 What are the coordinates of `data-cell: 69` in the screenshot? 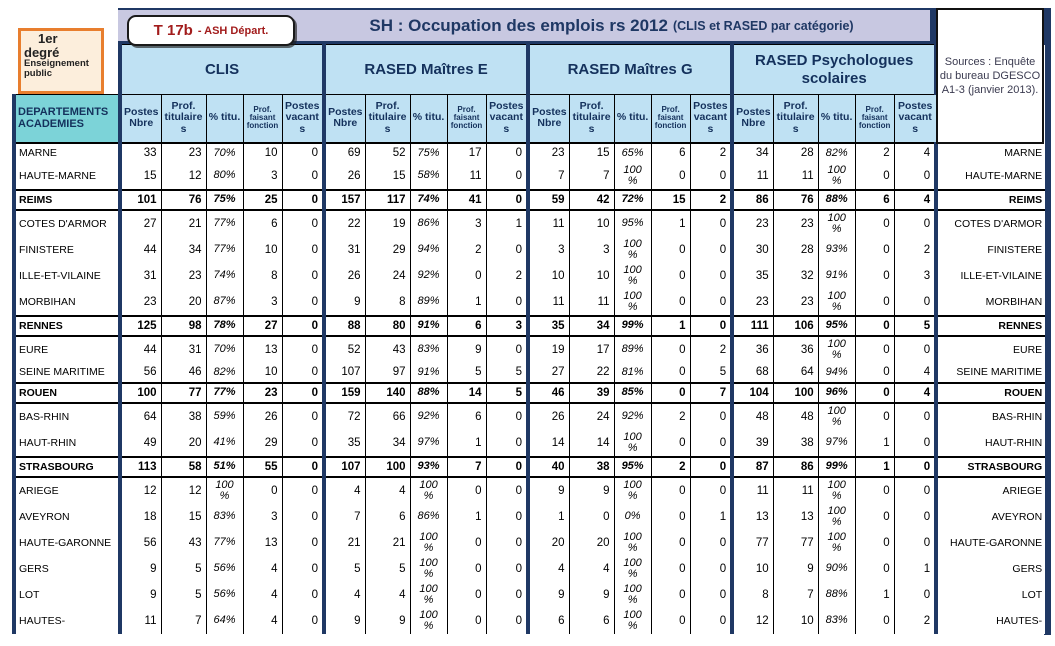 It's located at (344, 152).